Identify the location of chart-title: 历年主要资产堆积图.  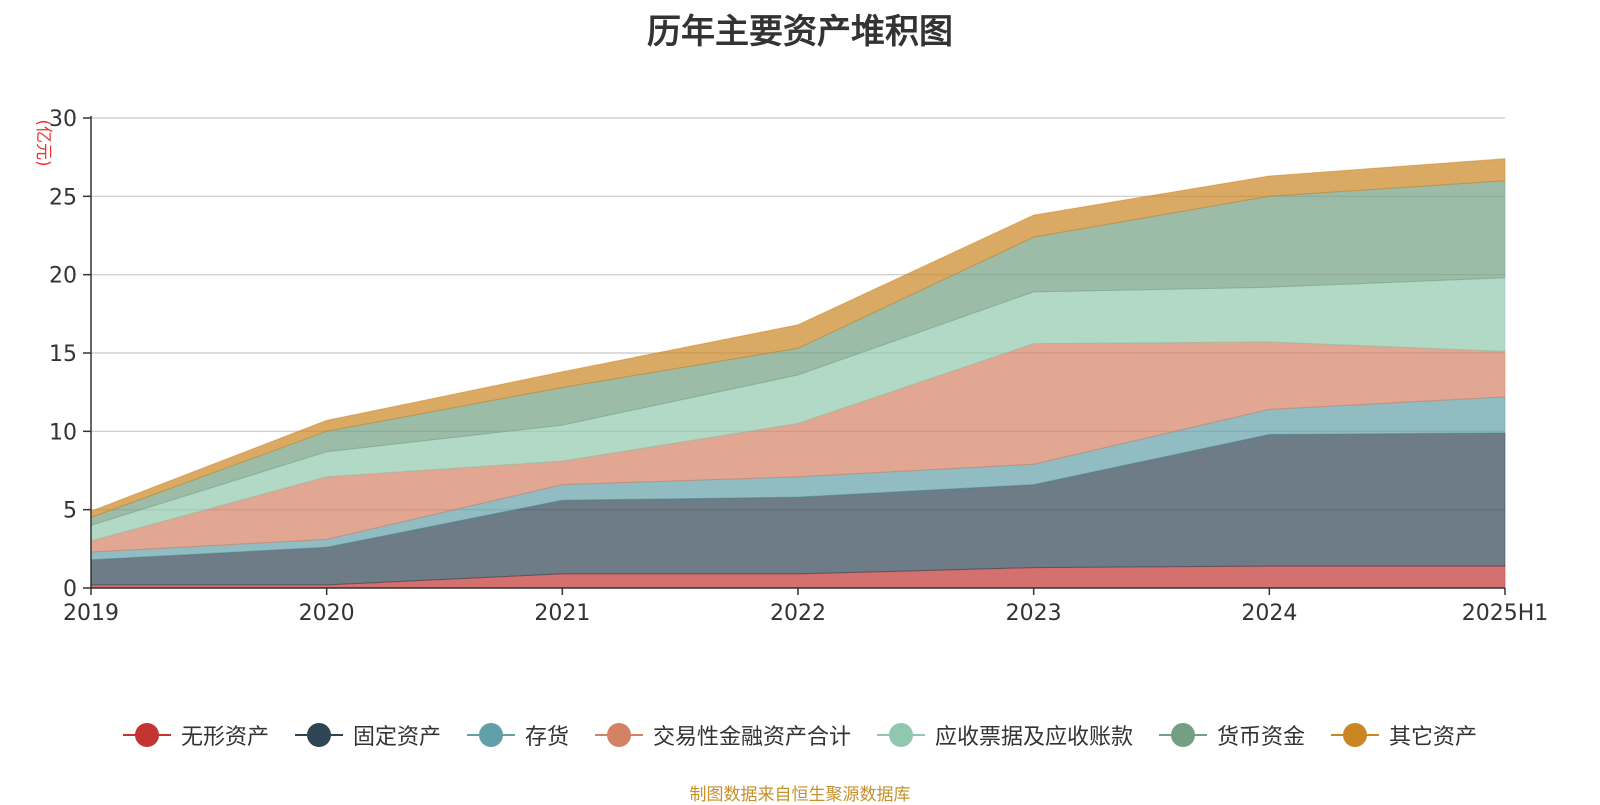
(800, 32).